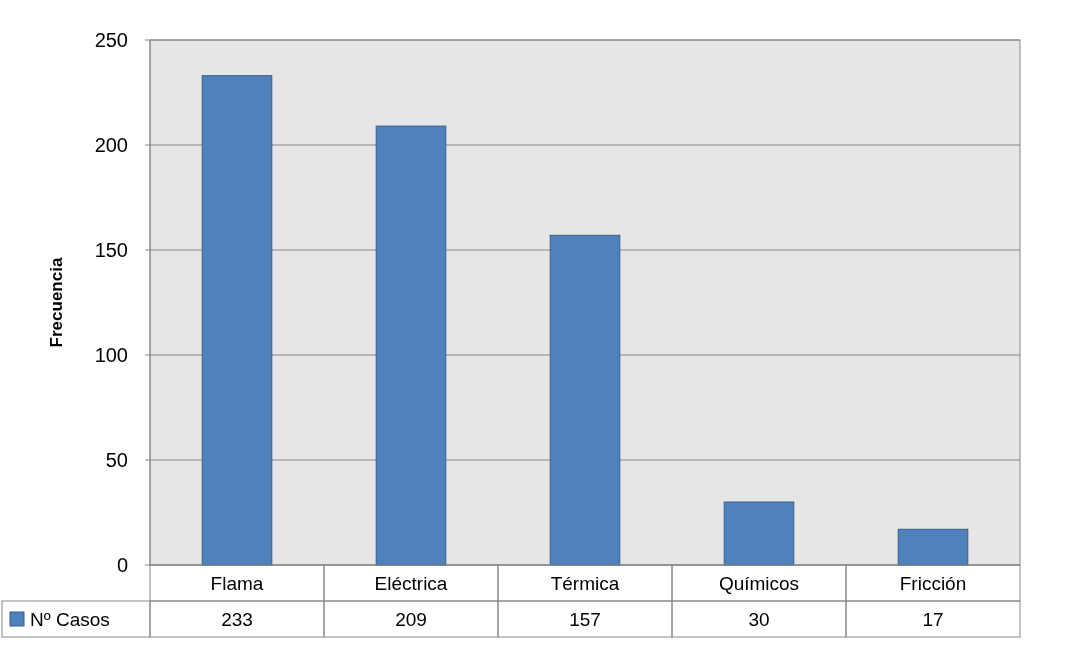 This screenshot has width=1073, height=647. I want to click on y-tick-label: 200, so click(111, 145).